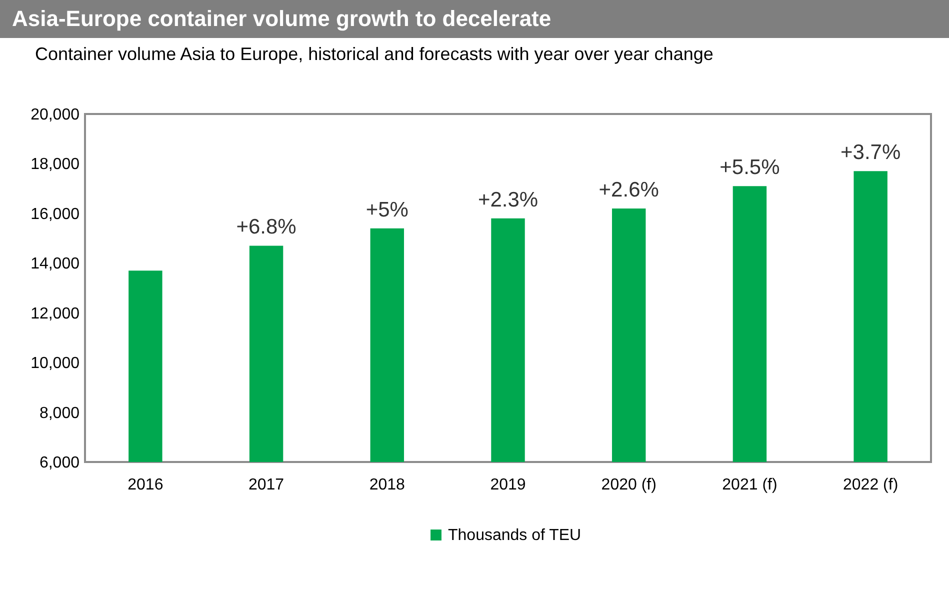  What do you see at coordinates (266, 485) in the screenshot?
I see `x-tick-label: 2017` at bounding box center [266, 485].